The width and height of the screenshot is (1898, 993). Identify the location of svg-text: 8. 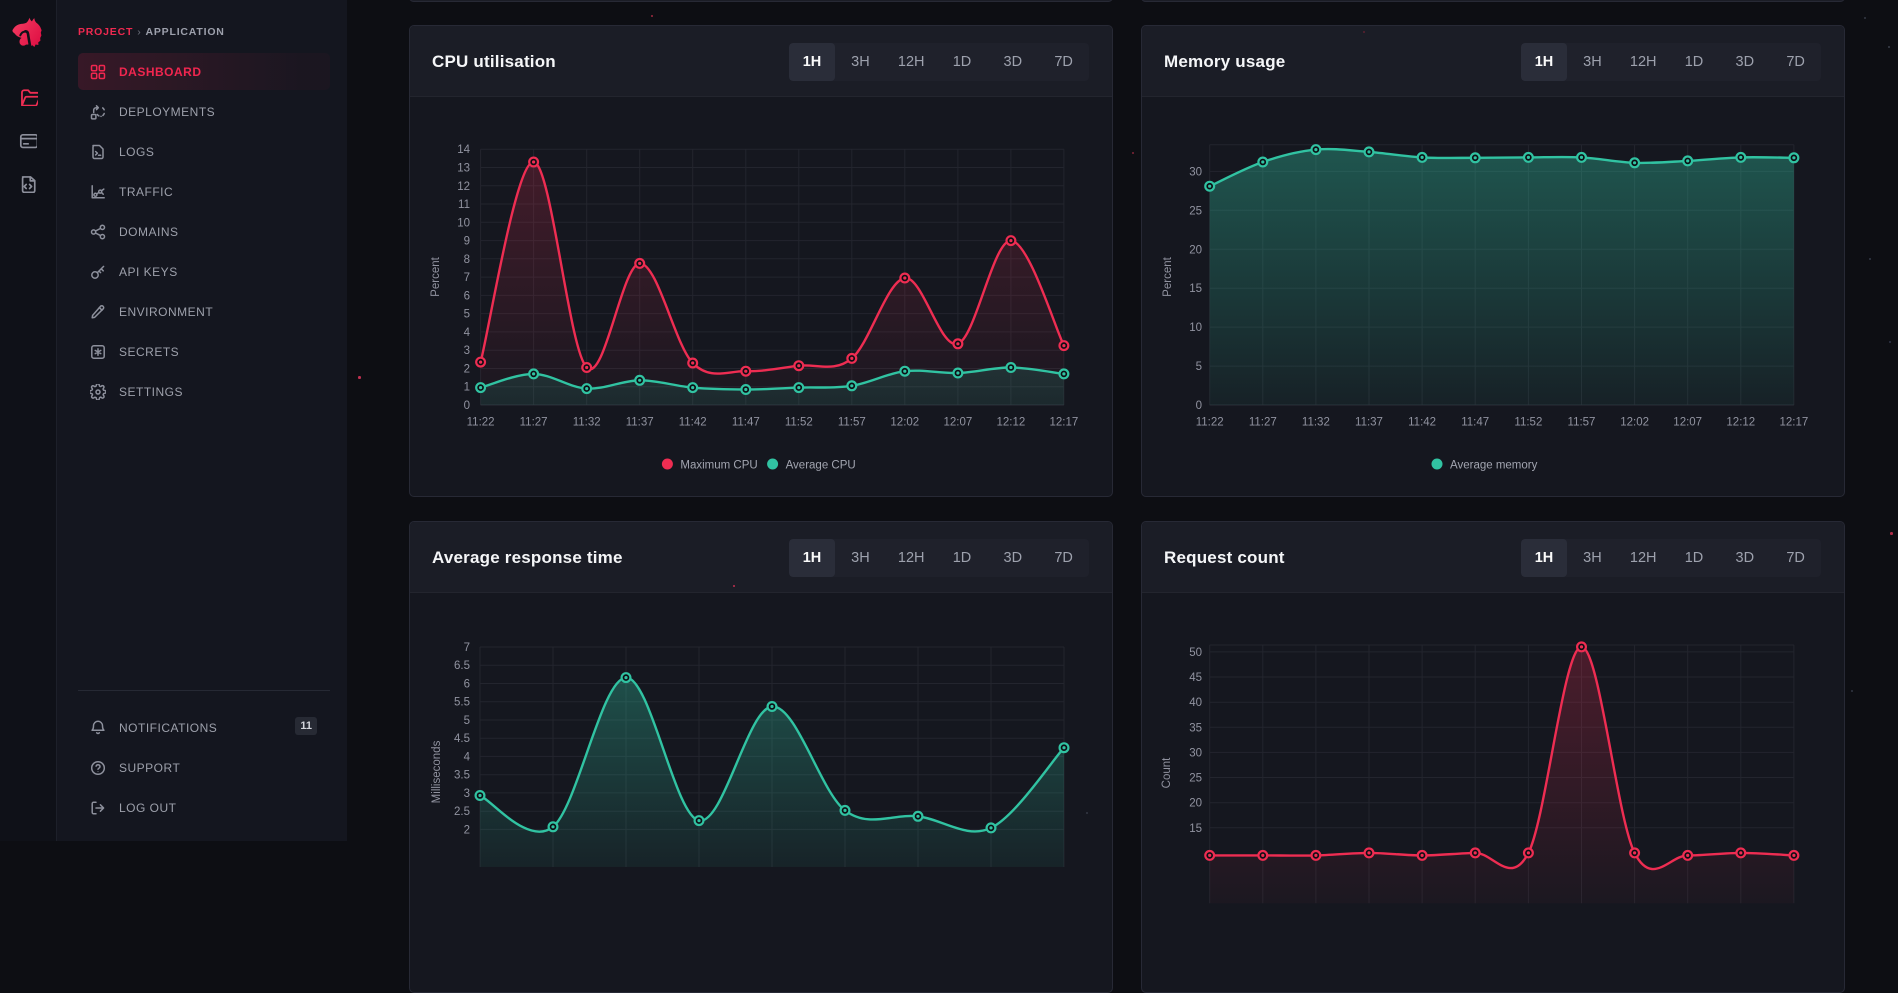
(467, 260).